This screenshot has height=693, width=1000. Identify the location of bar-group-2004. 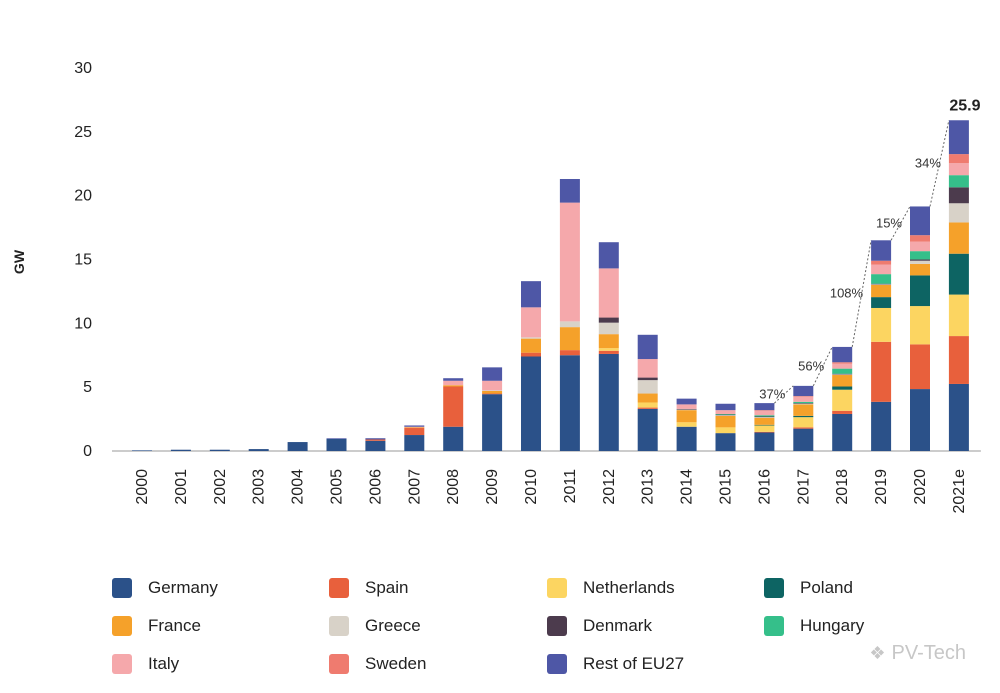
(297, 446).